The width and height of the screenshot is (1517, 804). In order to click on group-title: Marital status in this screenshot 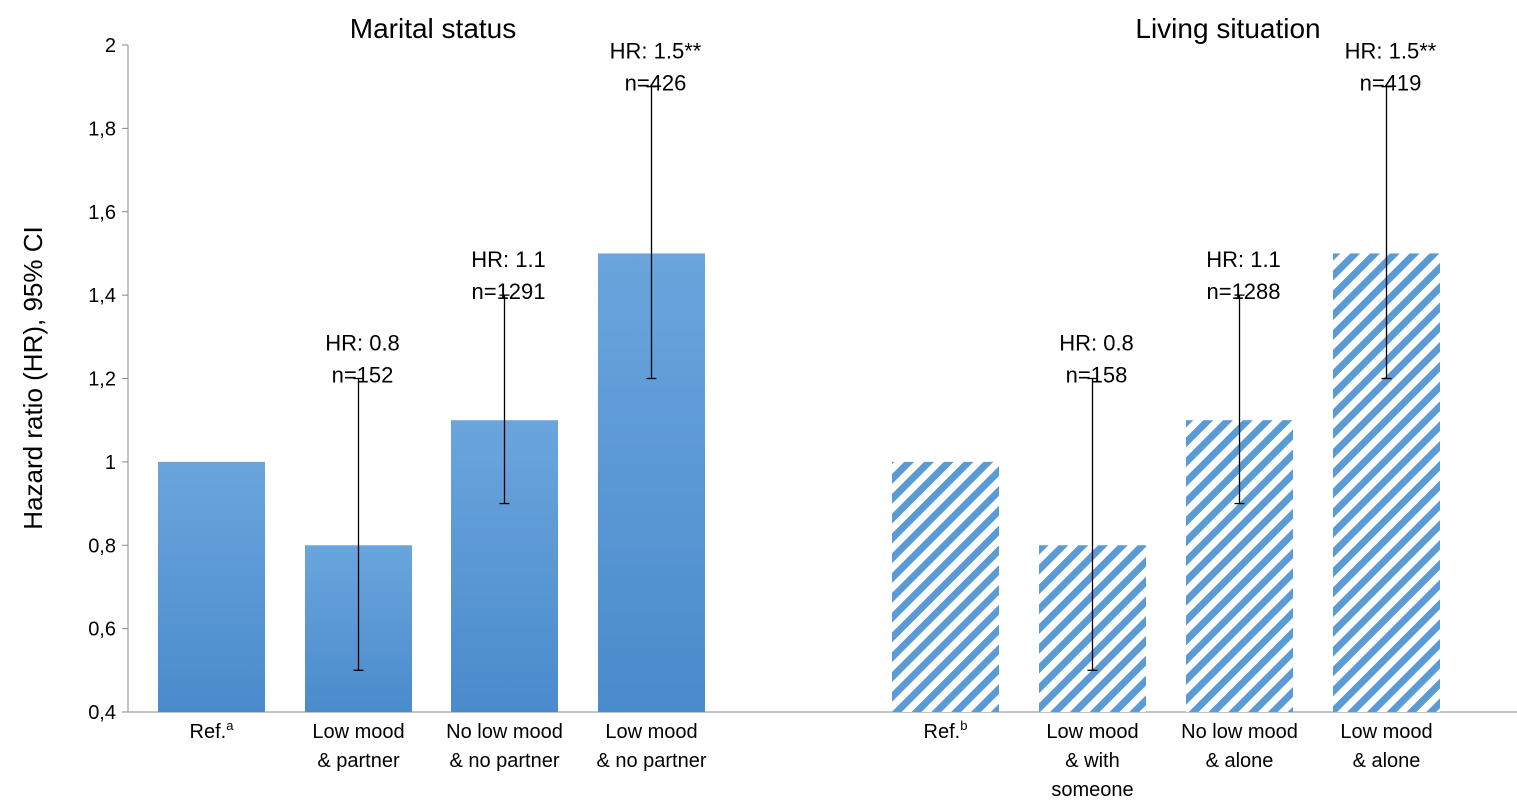, I will do `click(433, 28)`.